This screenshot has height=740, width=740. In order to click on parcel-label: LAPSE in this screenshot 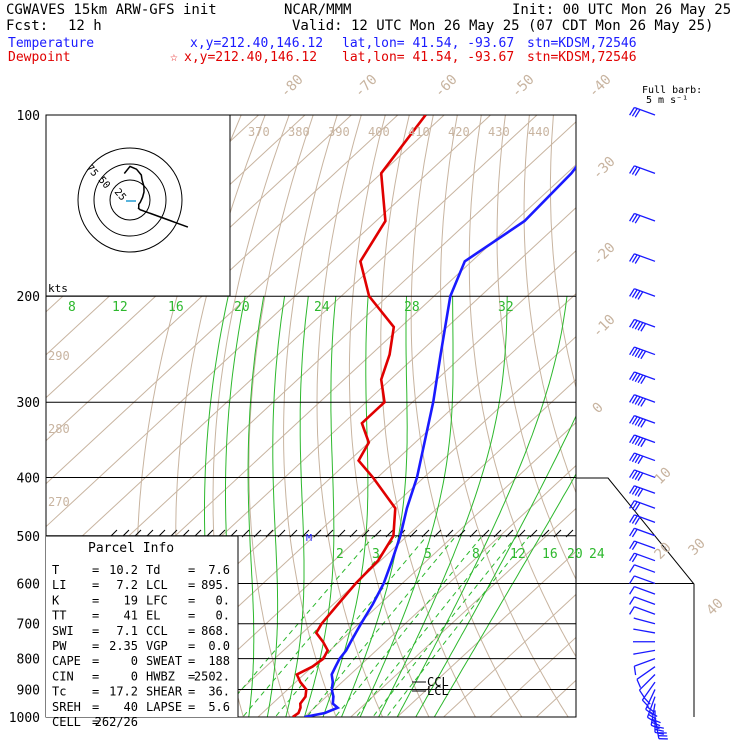, I will do `click(164, 707)`.